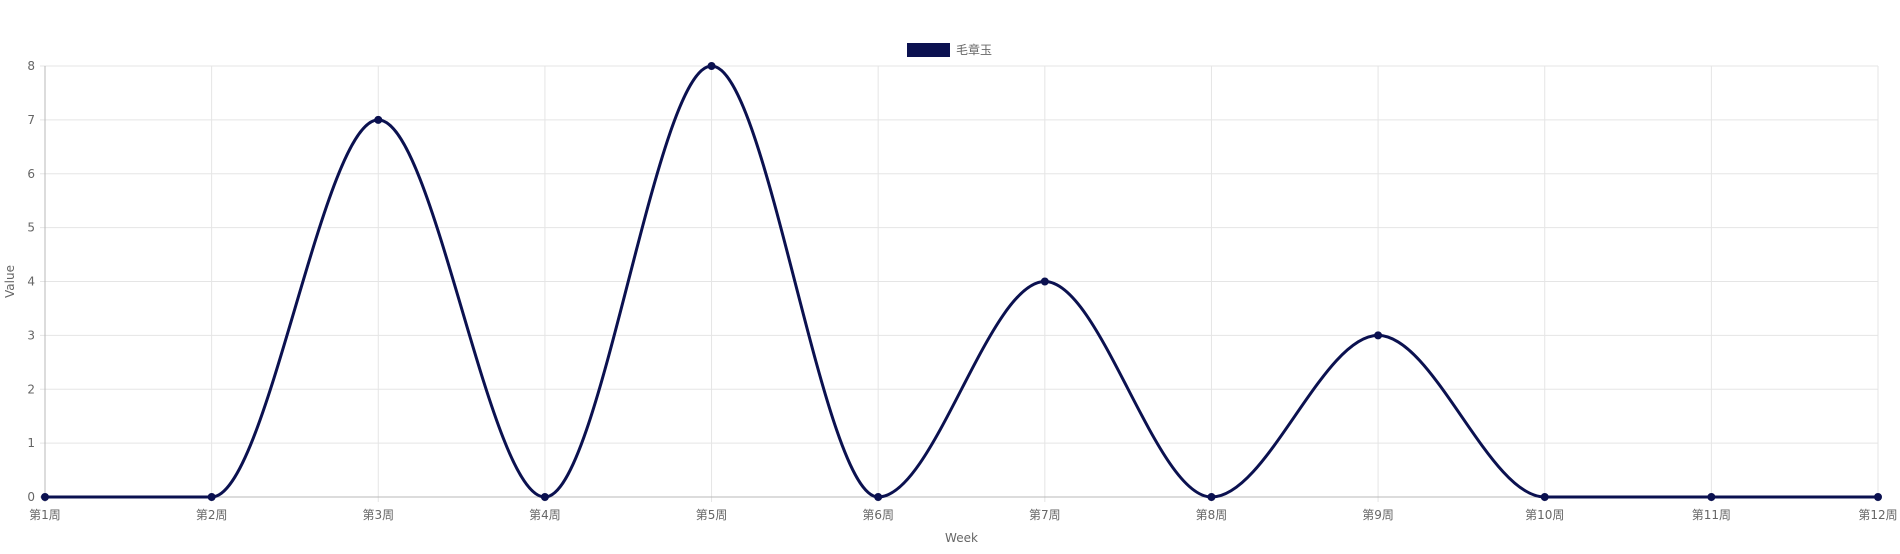 The height and width of the screenshot is (554, 1900). What do you see at coordinates (974, 49) in the screenshot?
I see `legend-label: 毛章玉` at bounding box center [974, 49].